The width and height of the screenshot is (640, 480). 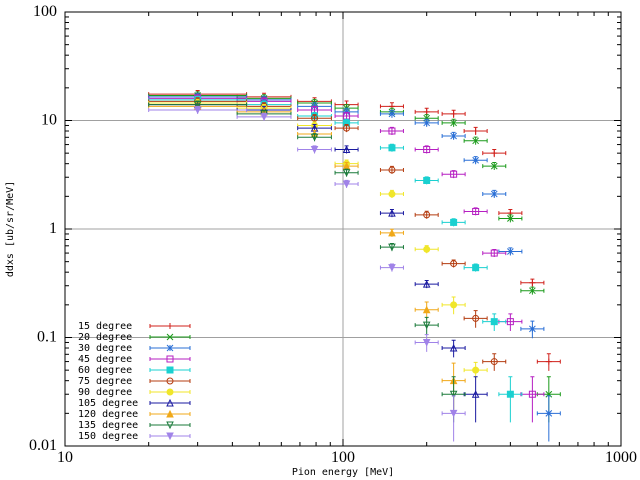 What do you see at coordinates (105, 359) in the screenshot?
I see `legend-label: 45 degree` at bounding box center [105, 359].